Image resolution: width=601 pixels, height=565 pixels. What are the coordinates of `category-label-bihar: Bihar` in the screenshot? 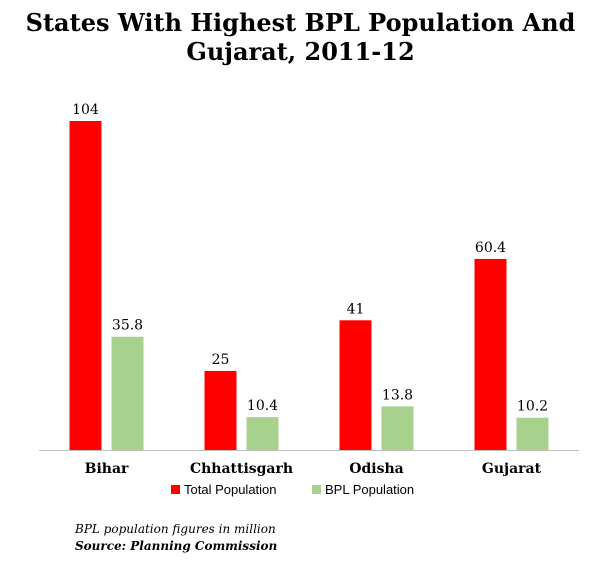 It's located at (107, 469).